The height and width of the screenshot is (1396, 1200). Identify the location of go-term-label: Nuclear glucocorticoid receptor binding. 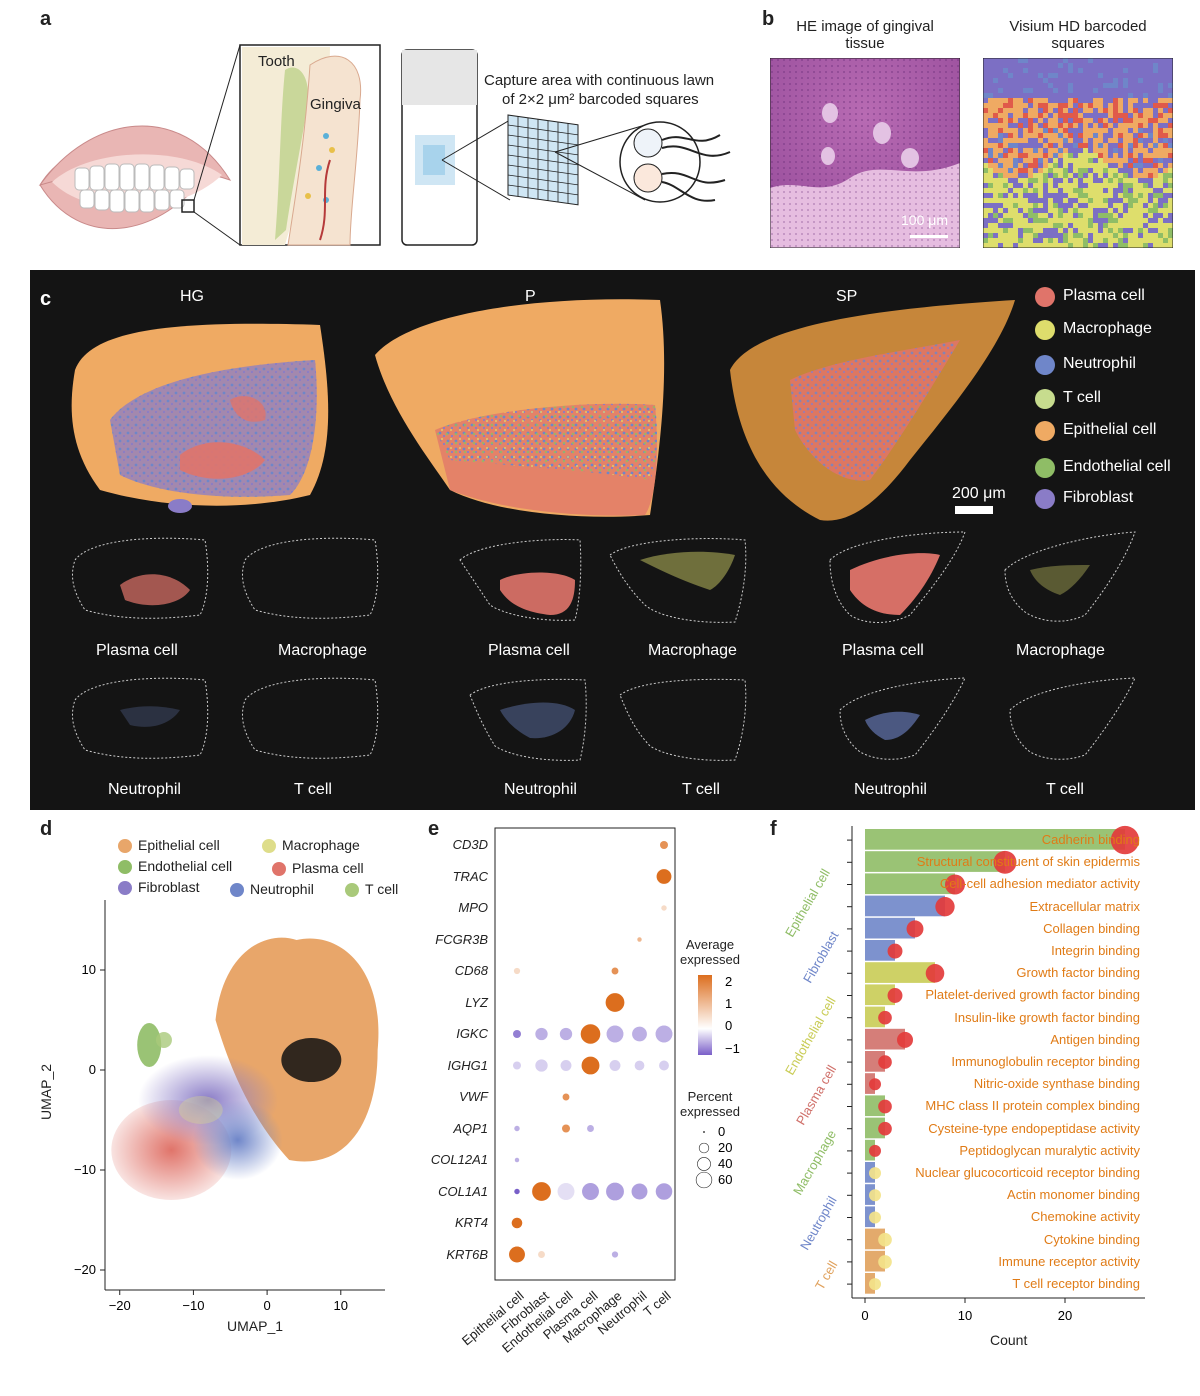
(1027, 1172).